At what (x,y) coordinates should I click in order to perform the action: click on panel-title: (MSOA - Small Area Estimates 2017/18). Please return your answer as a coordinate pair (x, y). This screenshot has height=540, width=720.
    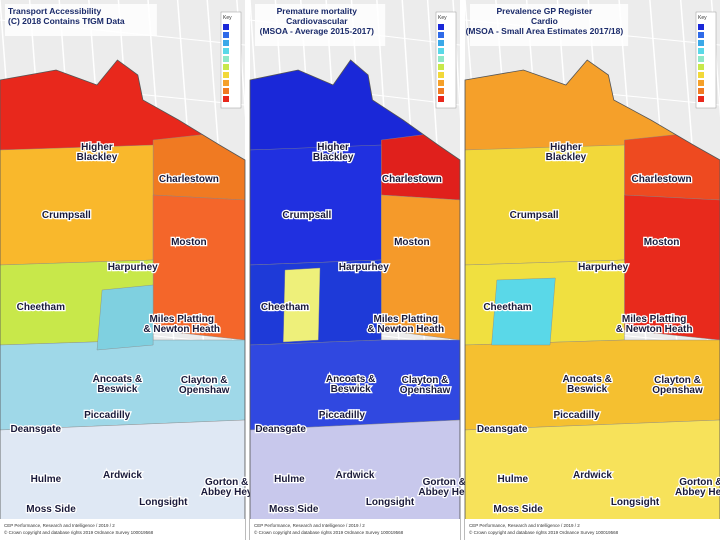
    Looking at the image, I should click on (545, 31).